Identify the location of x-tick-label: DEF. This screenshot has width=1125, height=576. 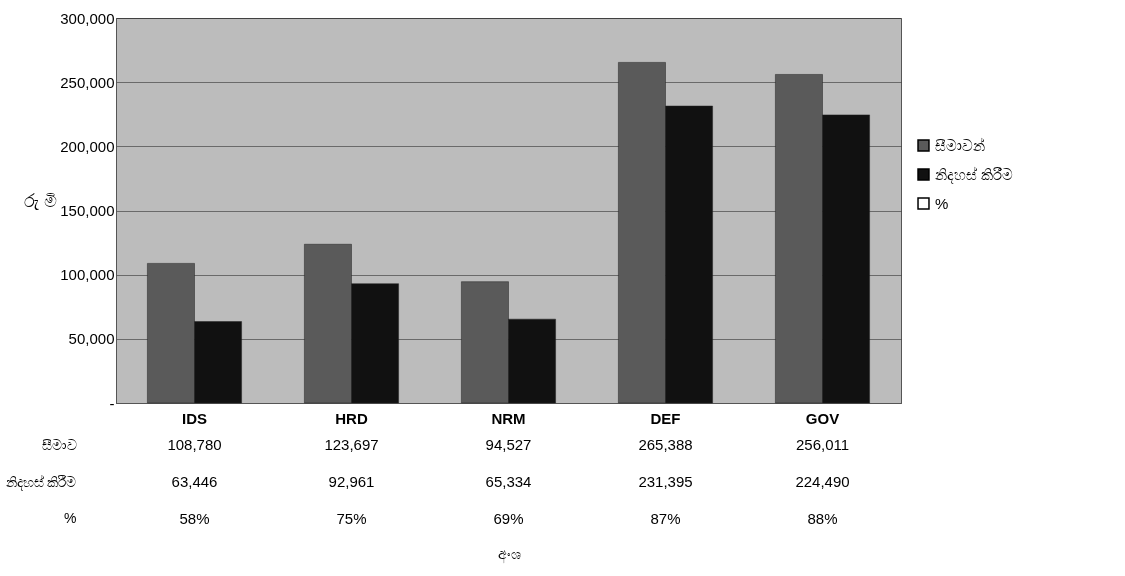
(665, 418).